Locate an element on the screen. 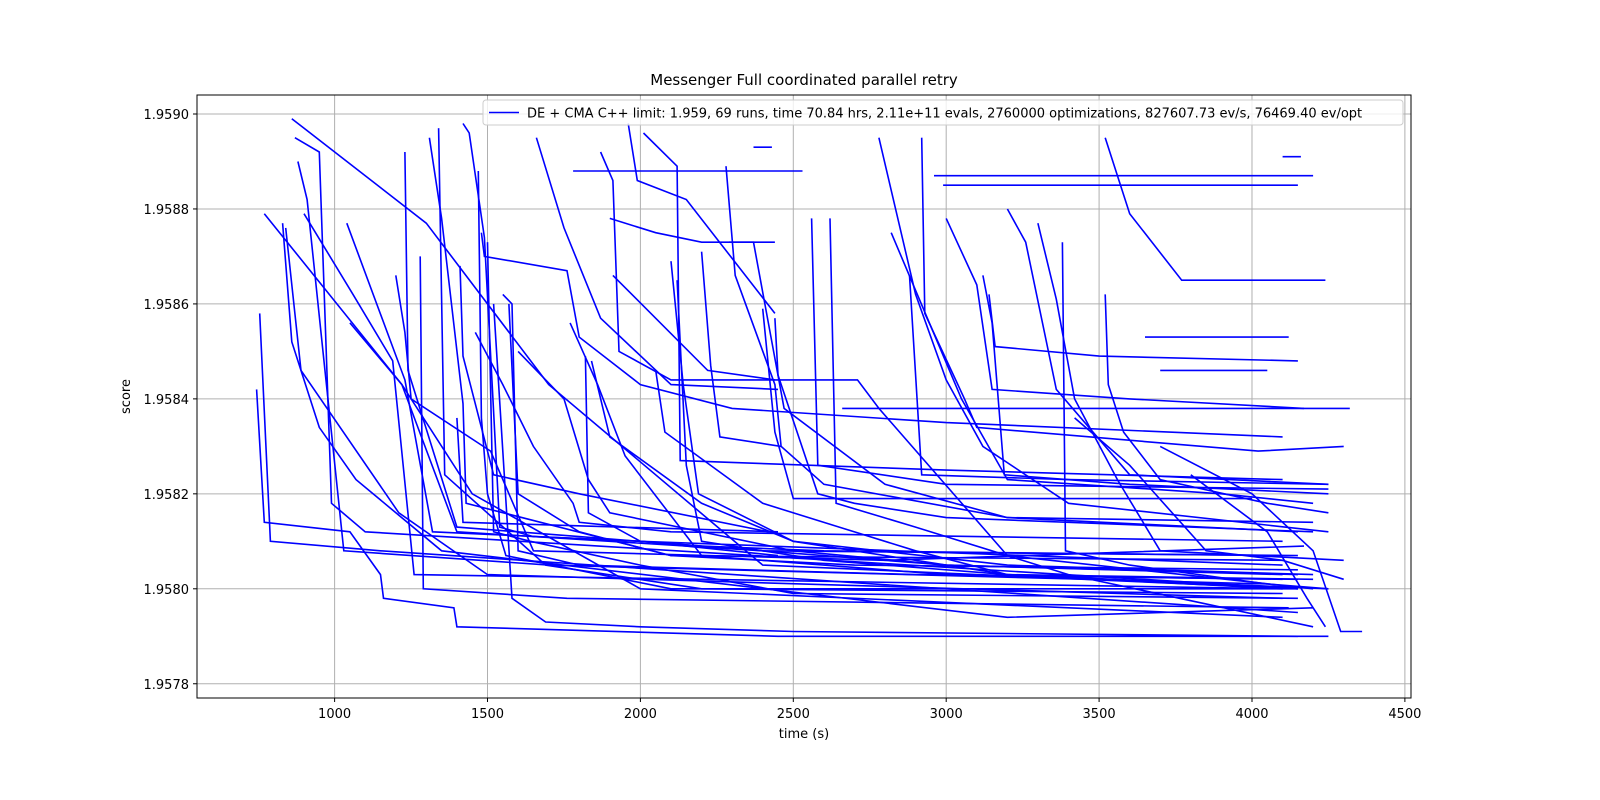 The height and width of the screenshot is (800, 1600). y-tick-label: 1.9588 is located at coordinates (167, 210).